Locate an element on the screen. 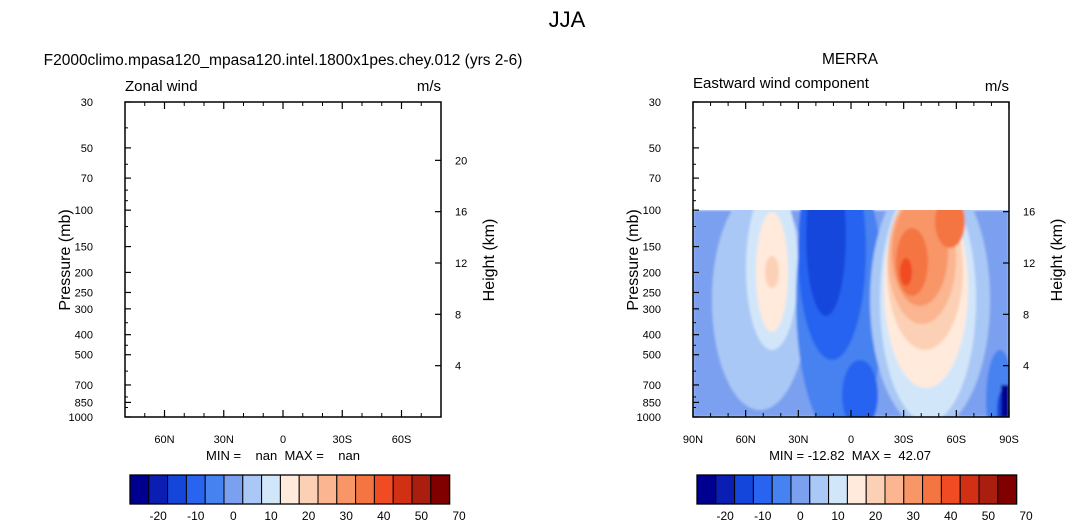  contour-band-sh-upper is located at coordinates (950, 229).